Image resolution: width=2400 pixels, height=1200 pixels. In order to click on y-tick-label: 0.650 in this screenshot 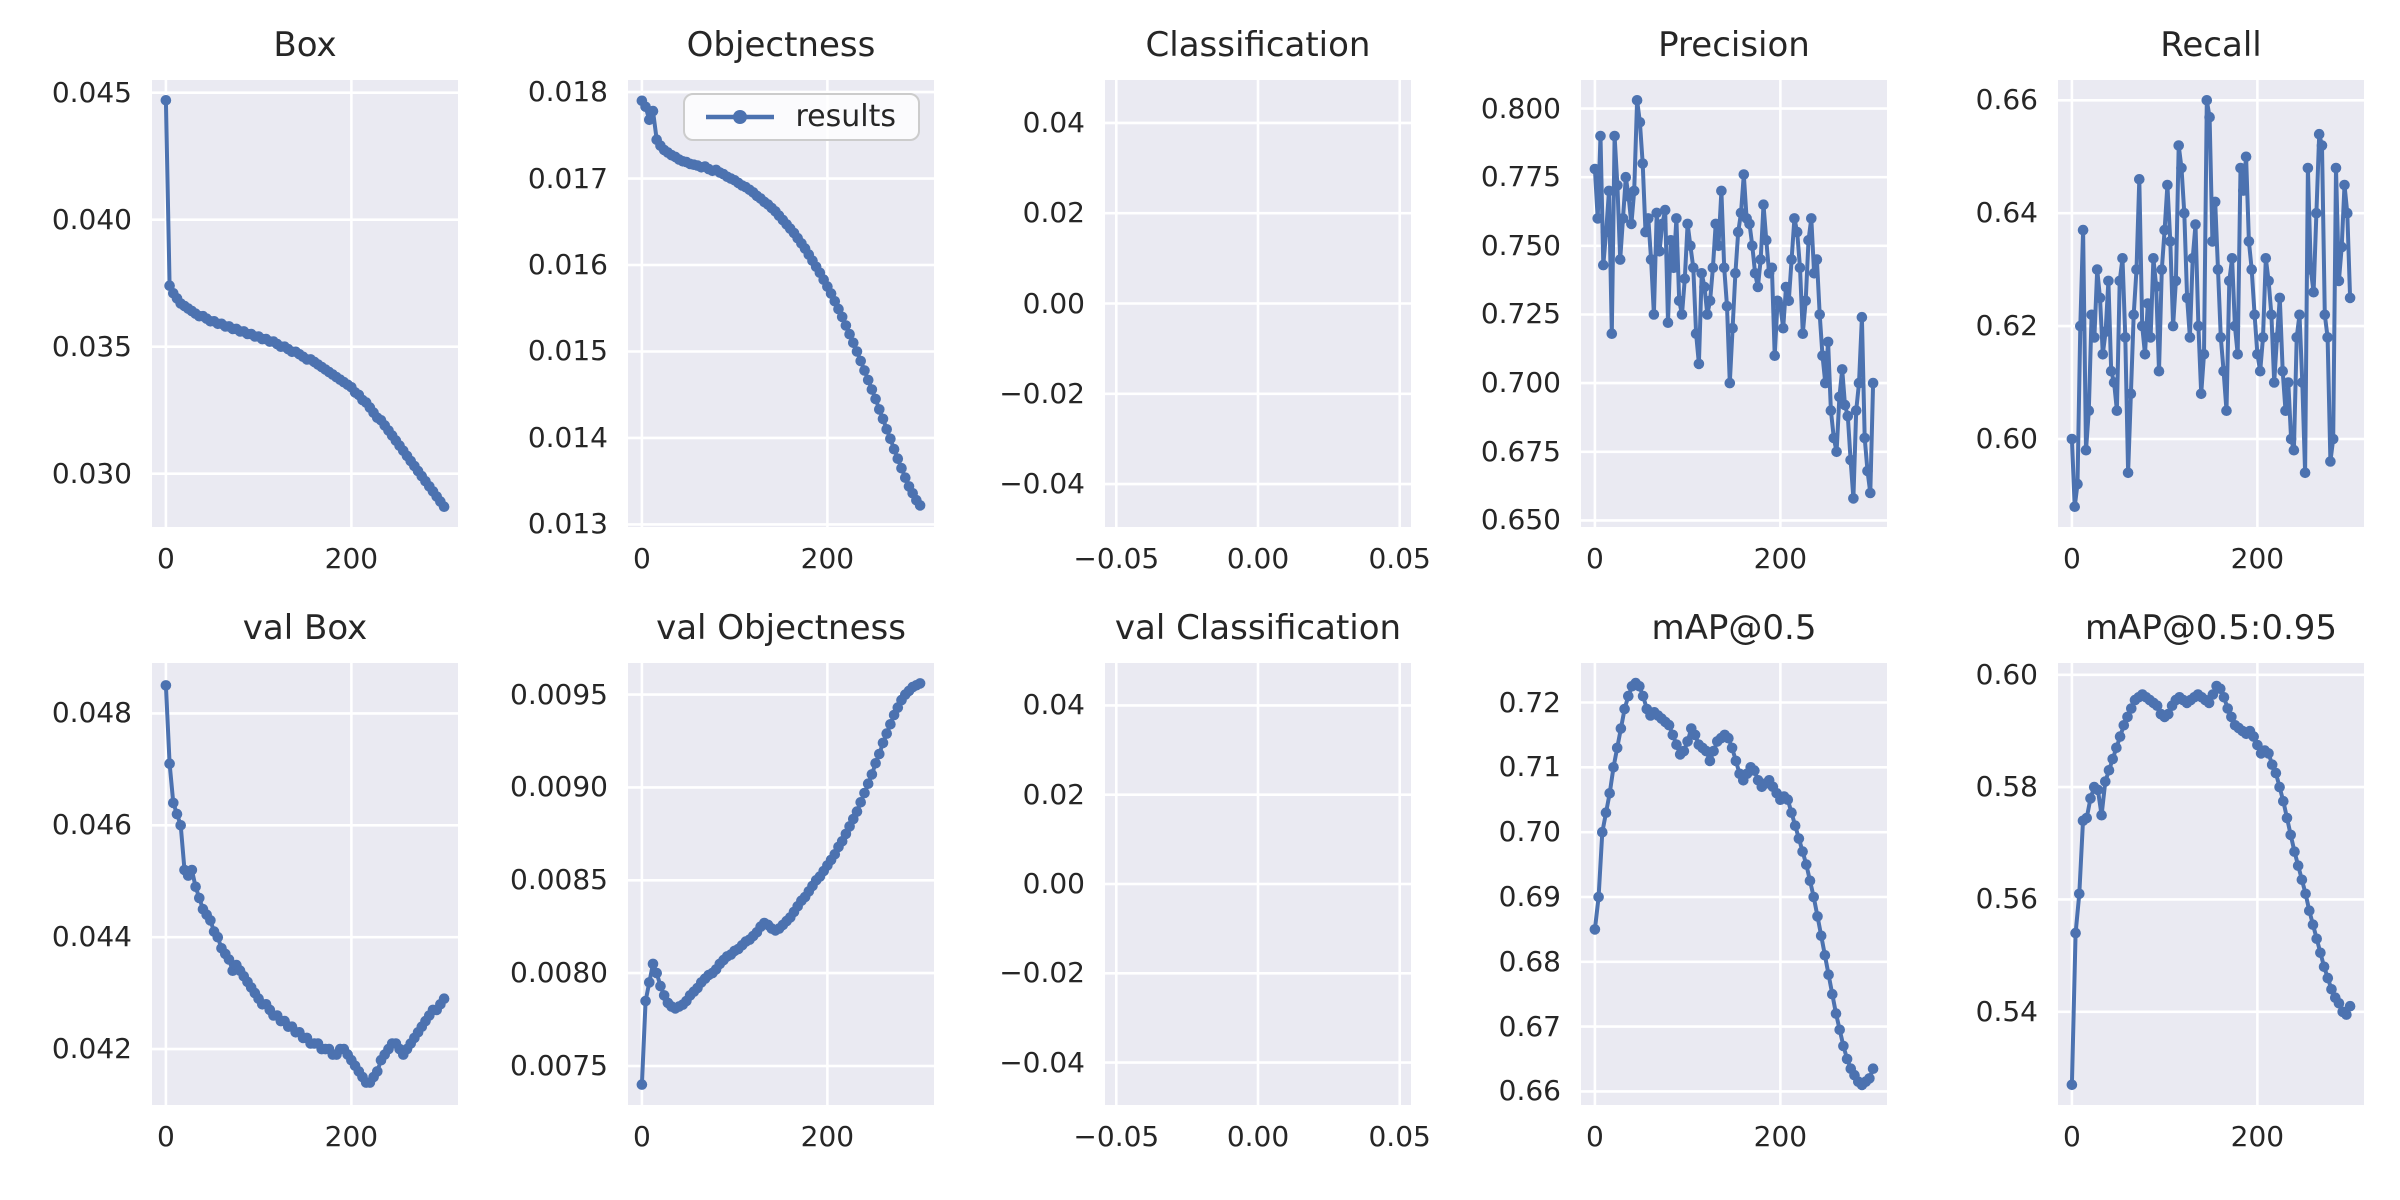, I will do `click(1520, 520)`.